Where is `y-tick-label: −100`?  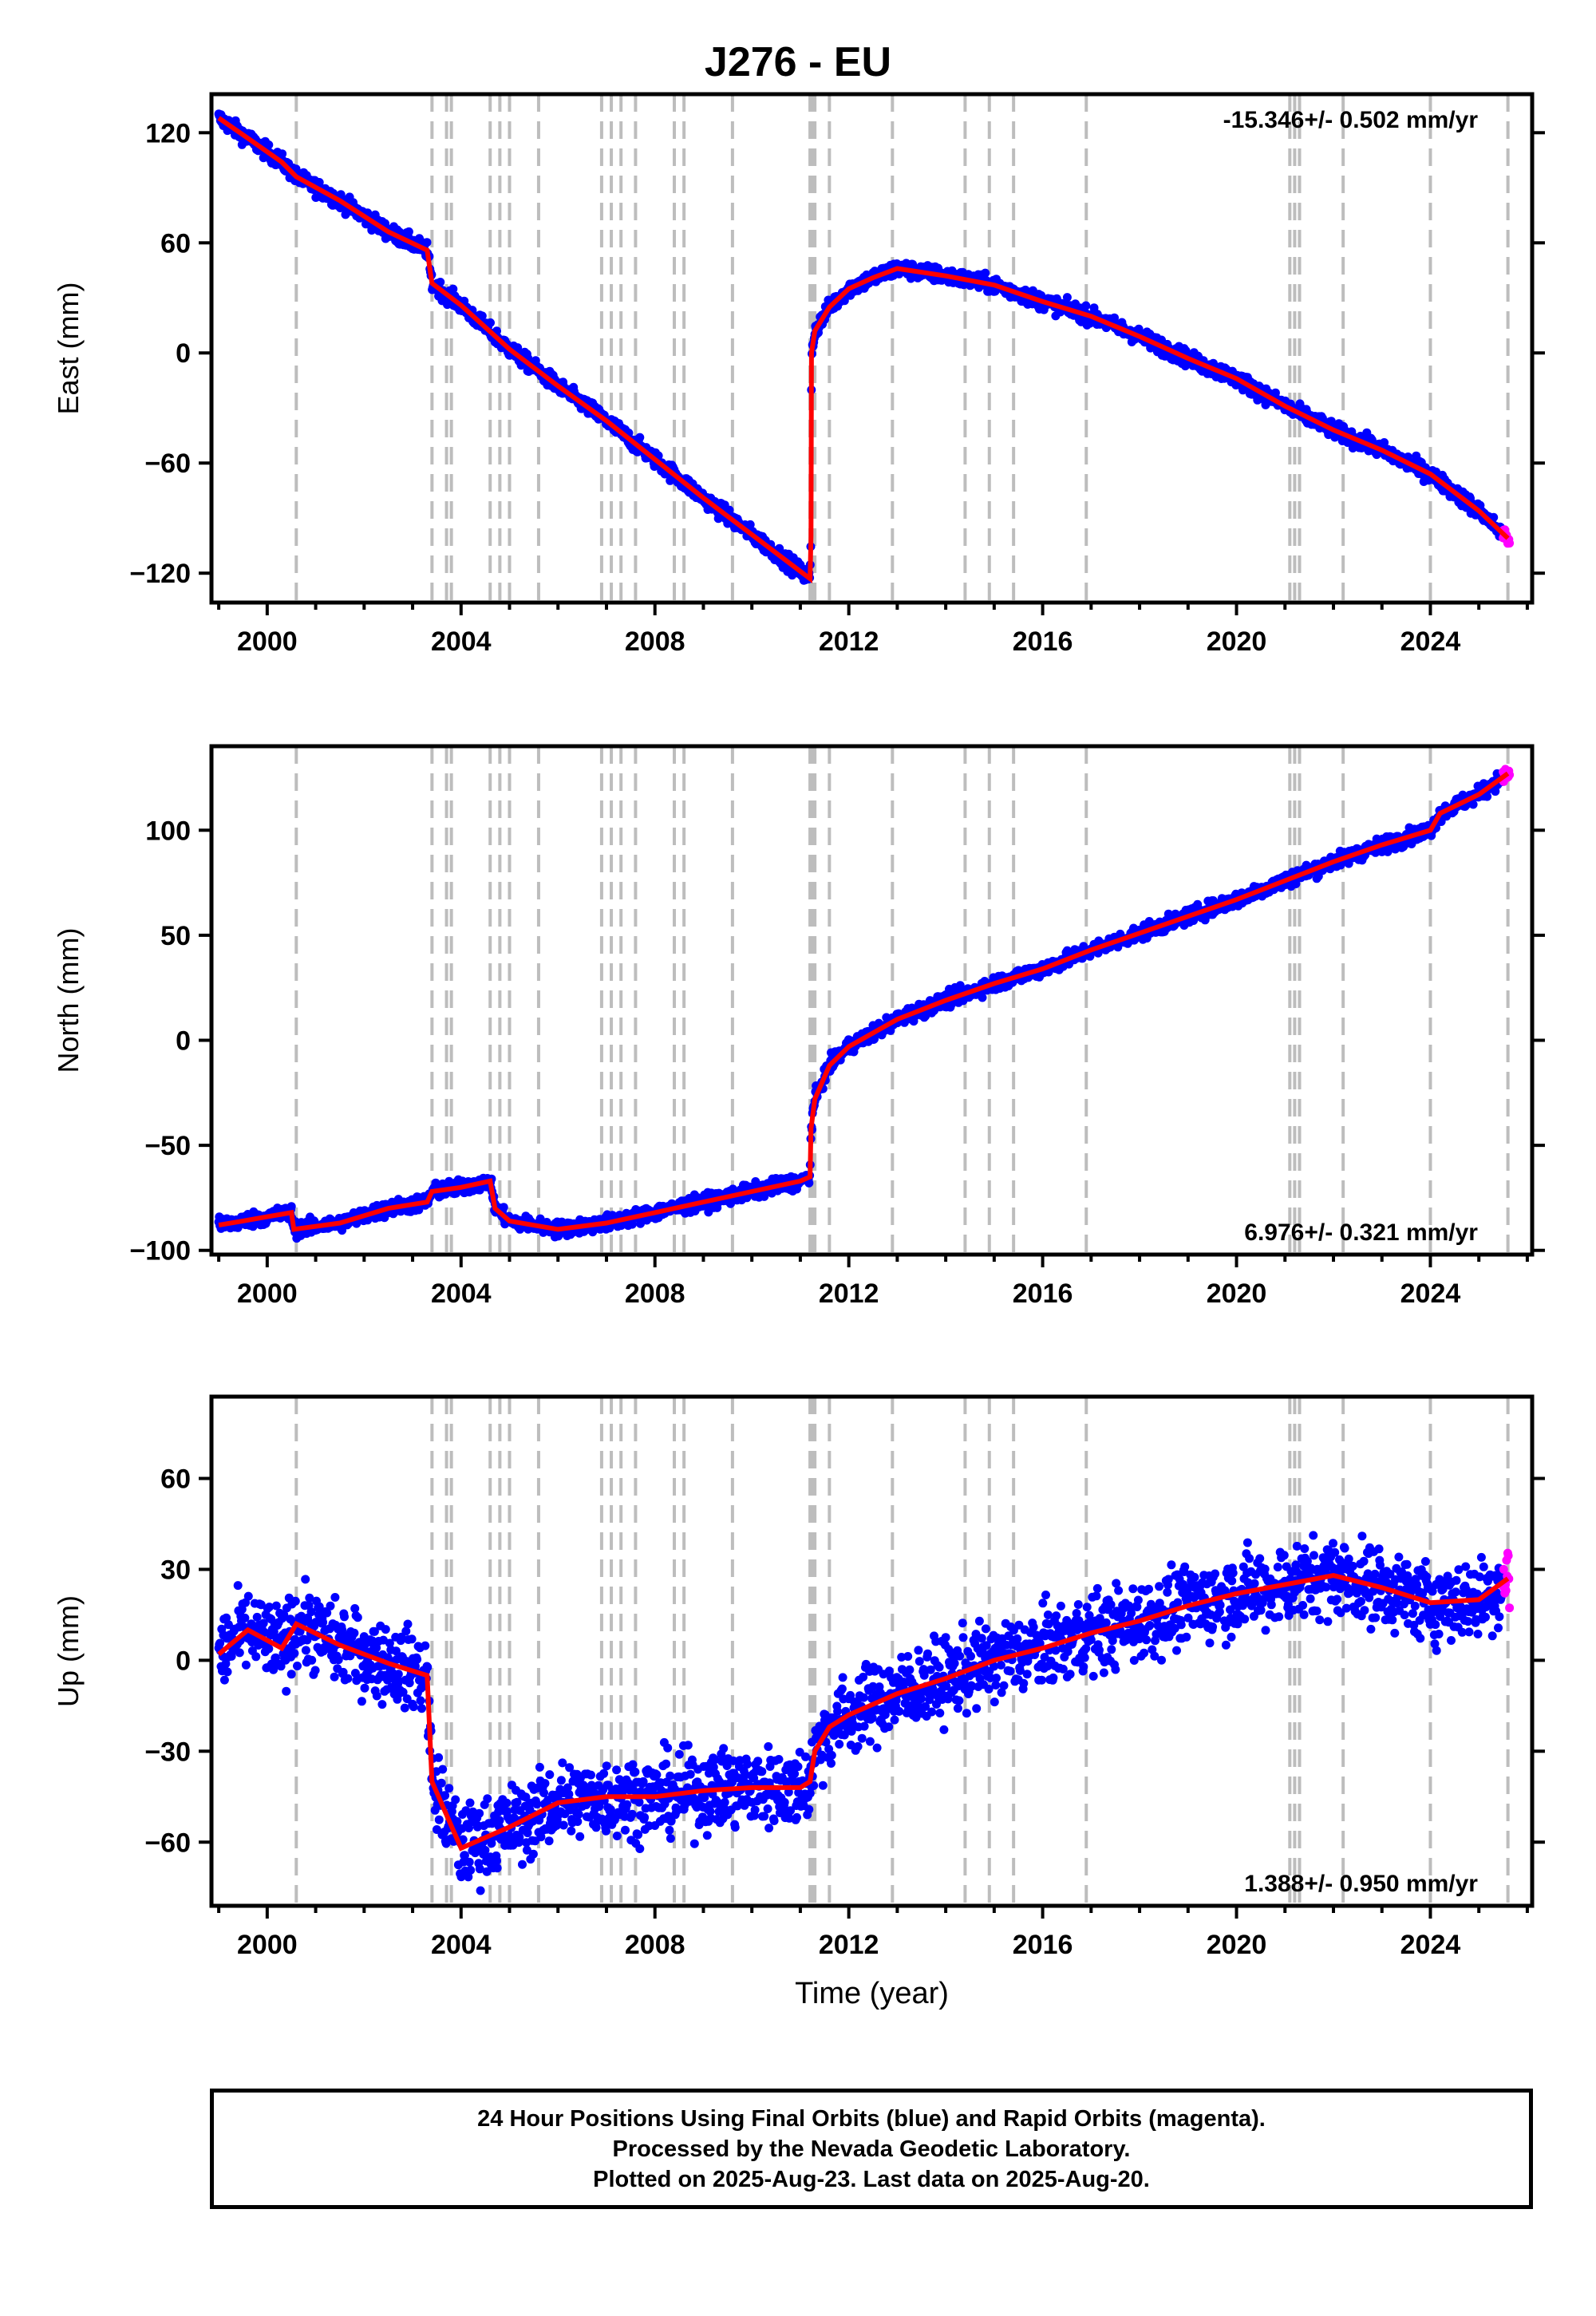 y-tick-label: −100 is located at coordinates (160, 1251).